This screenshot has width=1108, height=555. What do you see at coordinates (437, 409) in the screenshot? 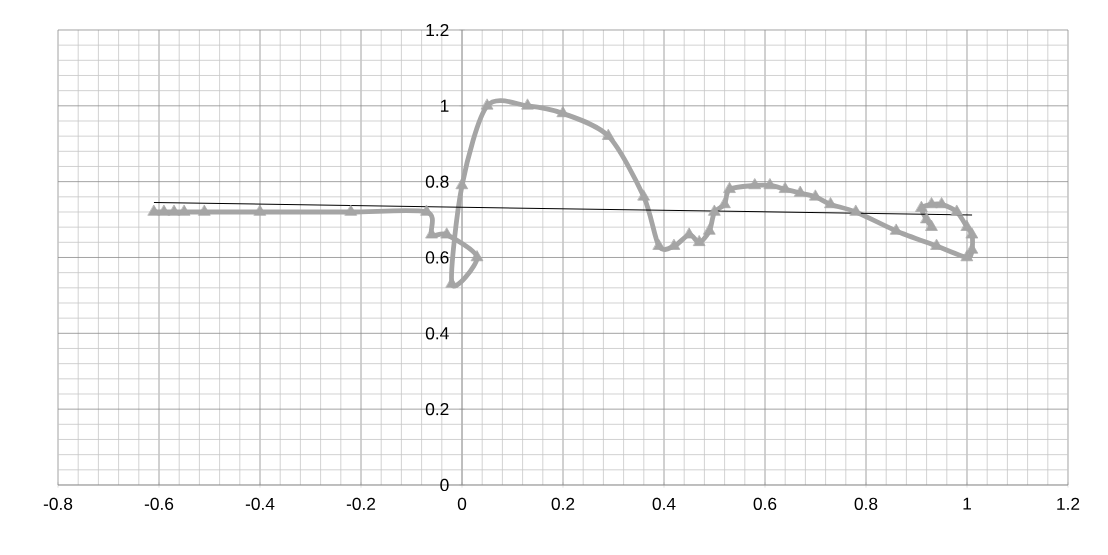
I see `y-tick-label: 0.2` at bounding box center [437, 409].